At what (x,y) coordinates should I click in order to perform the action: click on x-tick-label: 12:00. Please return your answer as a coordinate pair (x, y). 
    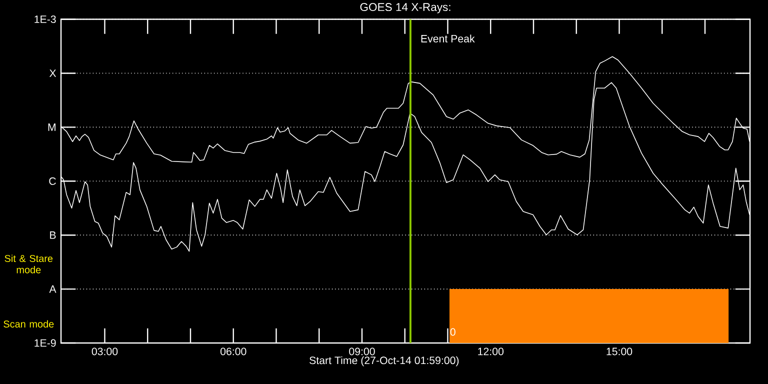
    Looking at the image, I should click on (491, 352).